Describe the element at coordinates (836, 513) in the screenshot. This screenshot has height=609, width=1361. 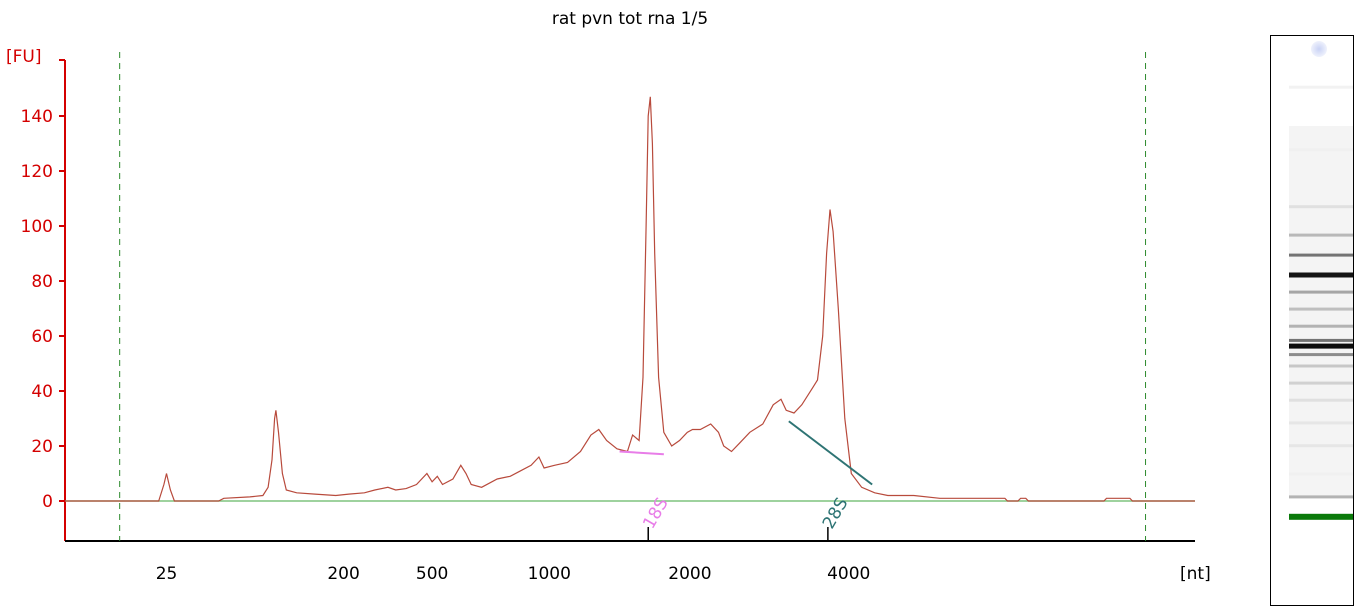
I see `peak-label-28s: 28S` at that location.